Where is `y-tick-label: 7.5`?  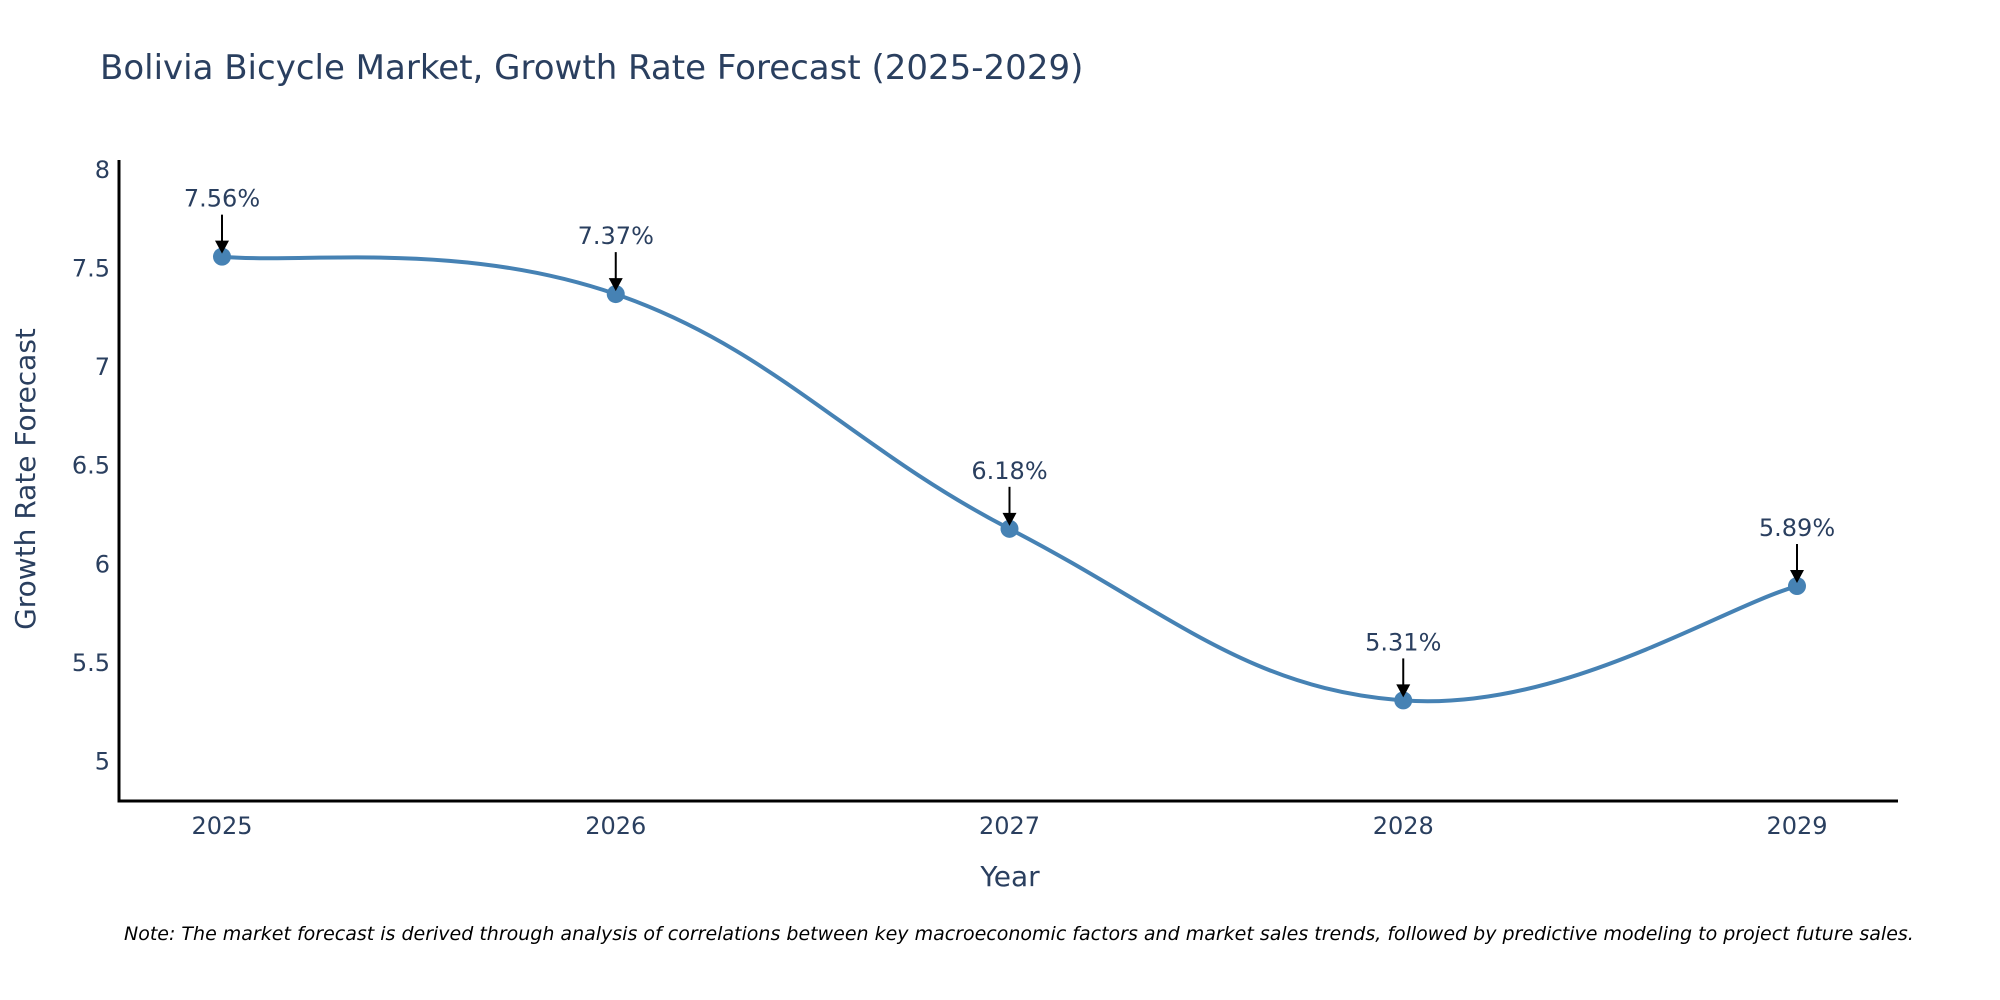 y-tick-label: 7.5 is located at coordinates (91, 268).